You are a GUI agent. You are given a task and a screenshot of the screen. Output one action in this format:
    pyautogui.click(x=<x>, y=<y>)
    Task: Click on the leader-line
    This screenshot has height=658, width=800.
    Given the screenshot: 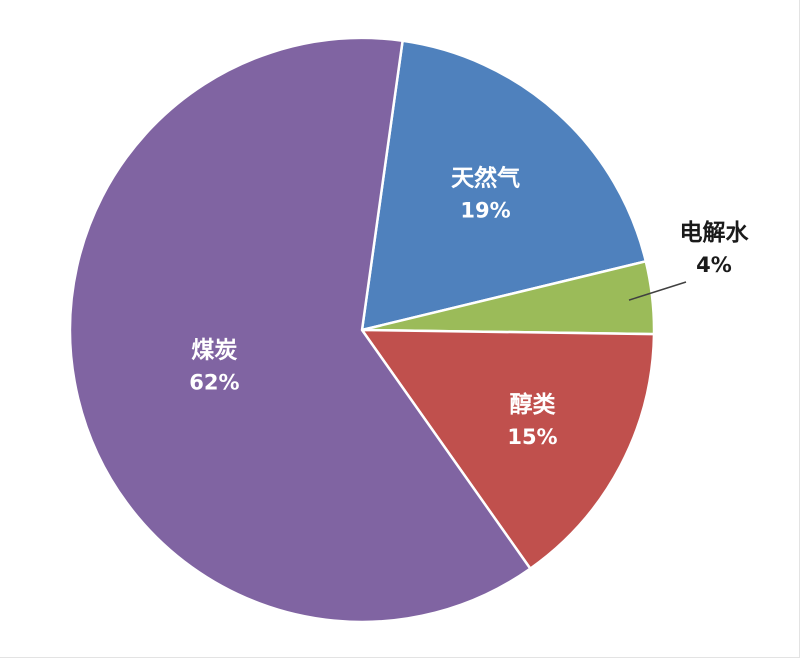 What is the action you would take?
    pyautogui.click(x=657, y=291)
    